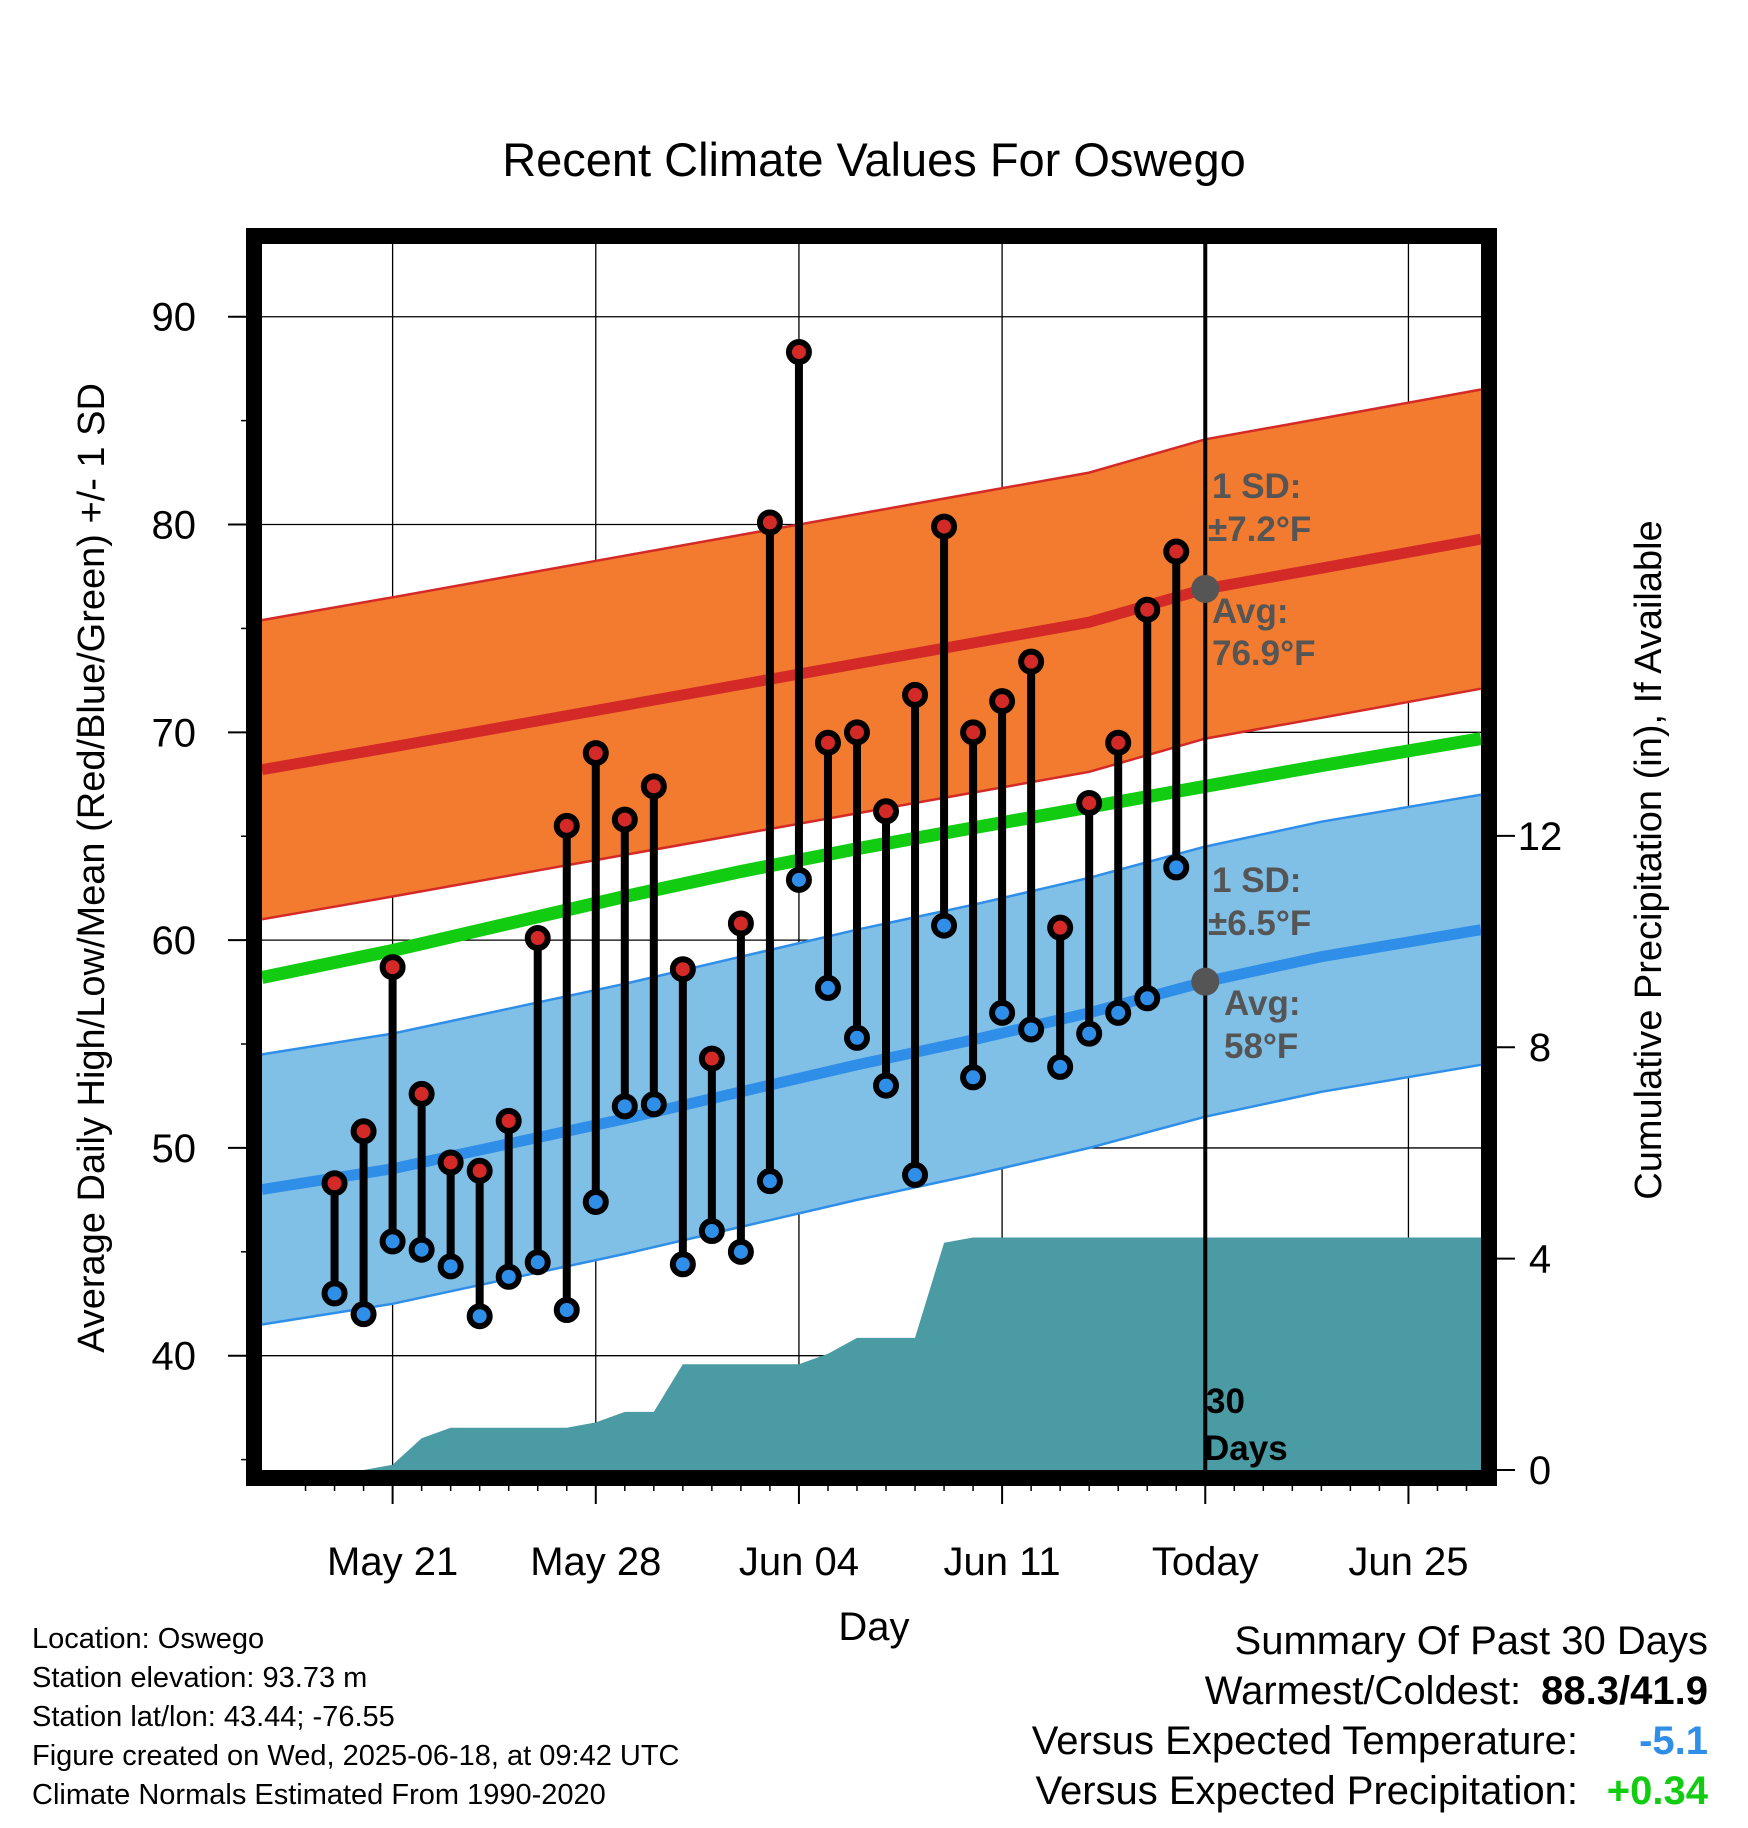 The width and height of the screenshot is (1748, 1828). What do you see at coordinates (1259, 529) in the screenshot?
I see `high-sd-value: ±7.2°F` at bounding box center [1259, 529].